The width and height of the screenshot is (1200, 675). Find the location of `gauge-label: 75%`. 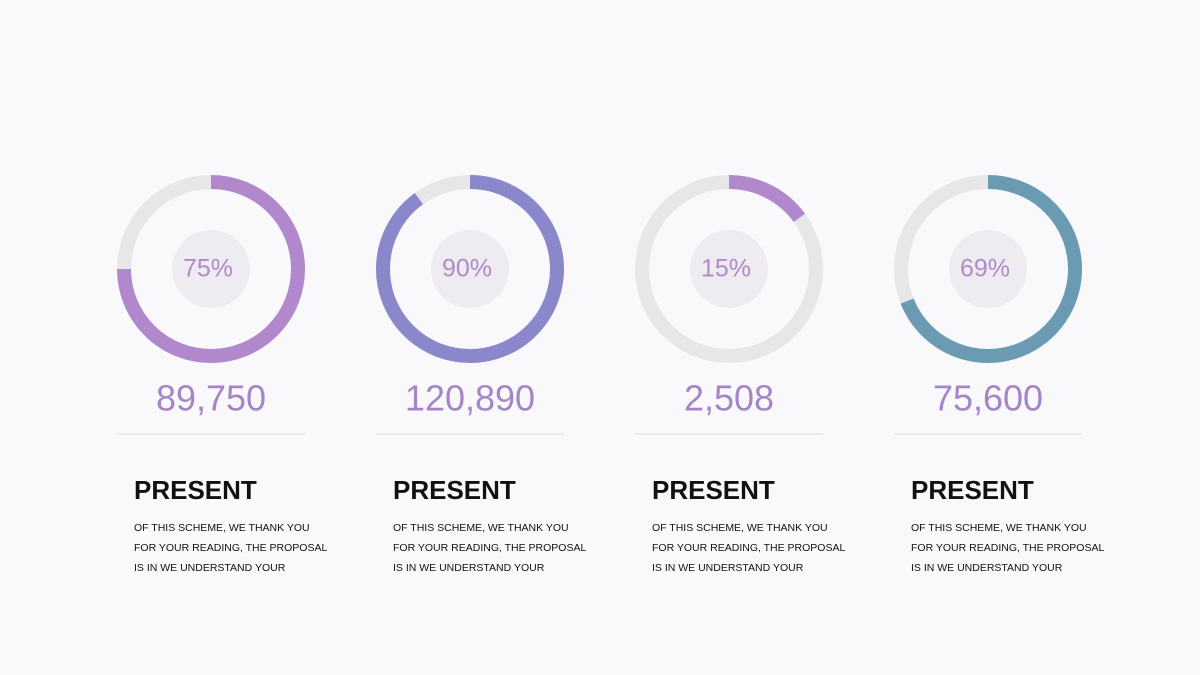

gauge-label: 75% is located at coordinates (208, 269).